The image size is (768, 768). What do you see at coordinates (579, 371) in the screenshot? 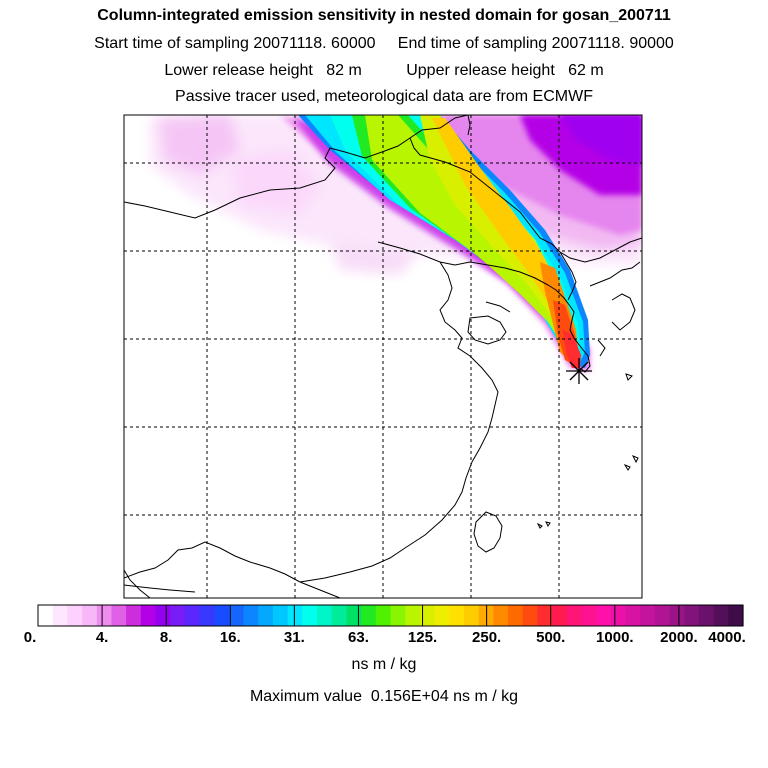
I see `asterisk-icon` at bounding box center [579, 371].